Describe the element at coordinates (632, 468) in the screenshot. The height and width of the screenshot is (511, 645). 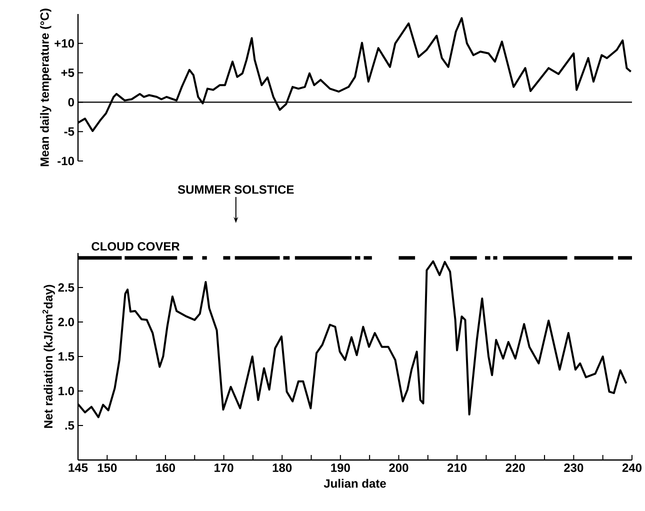
I see `x-tick-label: 240` at that location.